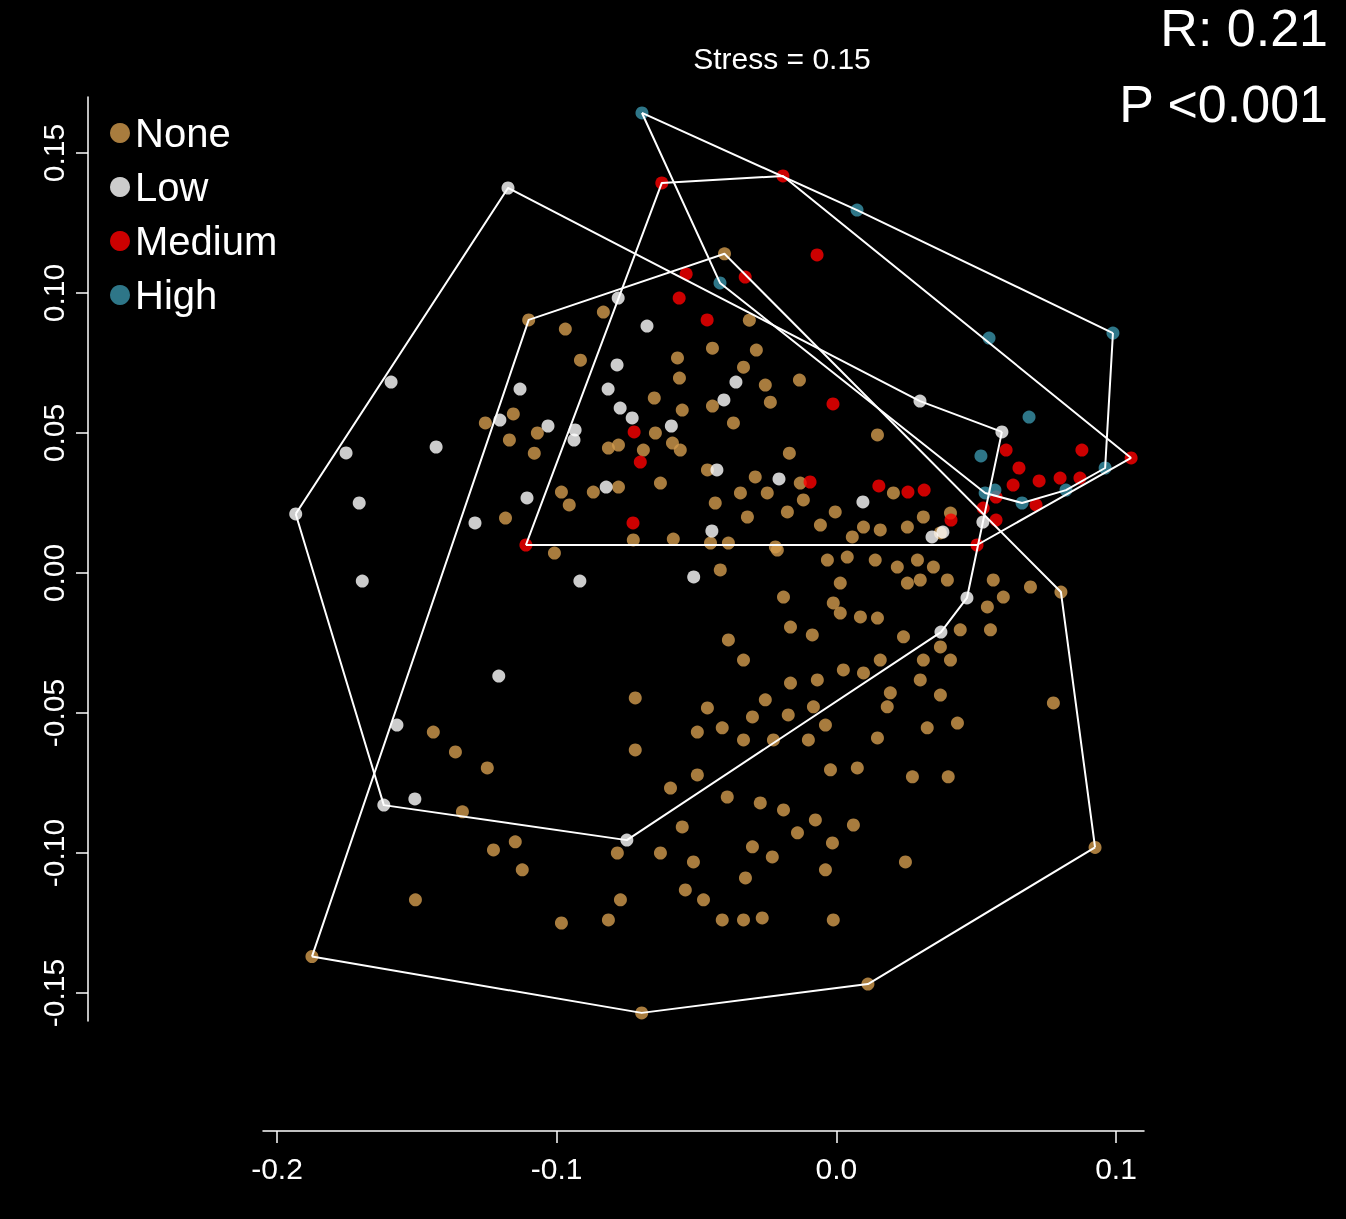 The width and height of the screenshot is (1346, 1219). I want to click on y-tick-label: 0.05, so click(53, 433).